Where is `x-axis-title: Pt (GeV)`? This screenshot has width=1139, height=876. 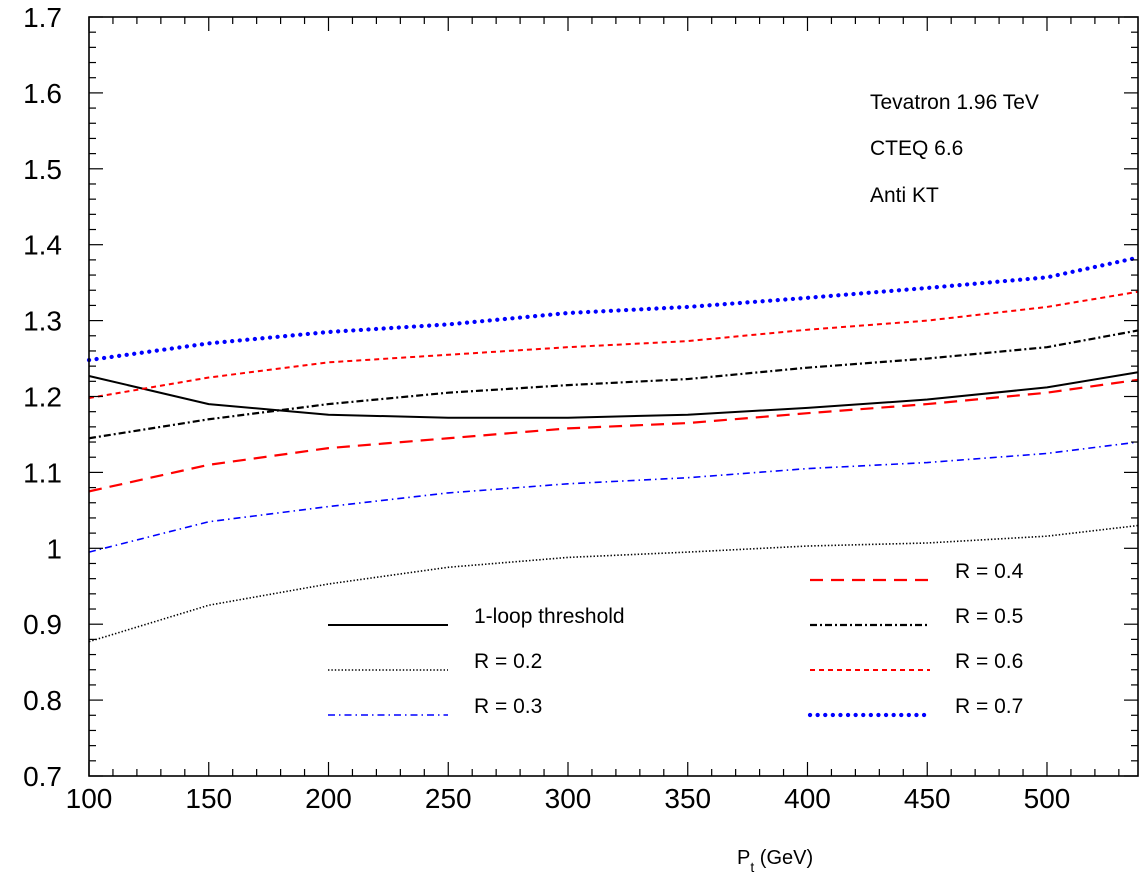
x-axis-title: Pt (GeV) is located at coordinates (775, 861).